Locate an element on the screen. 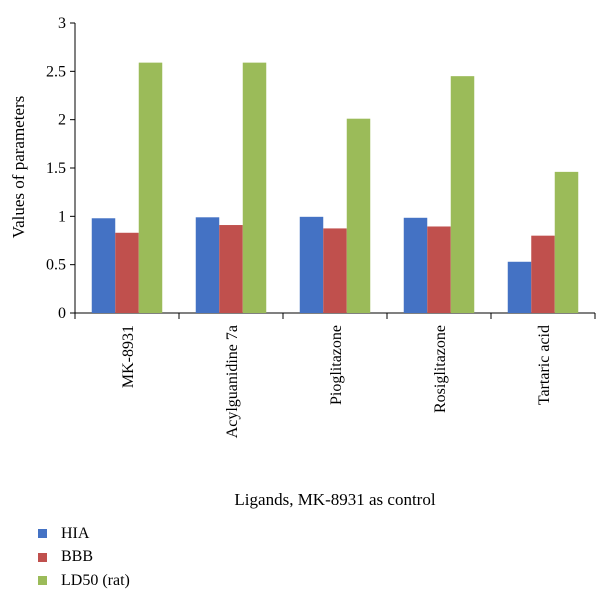  x-tick-label: Pioglitazone is located at coordinates (336, 365).